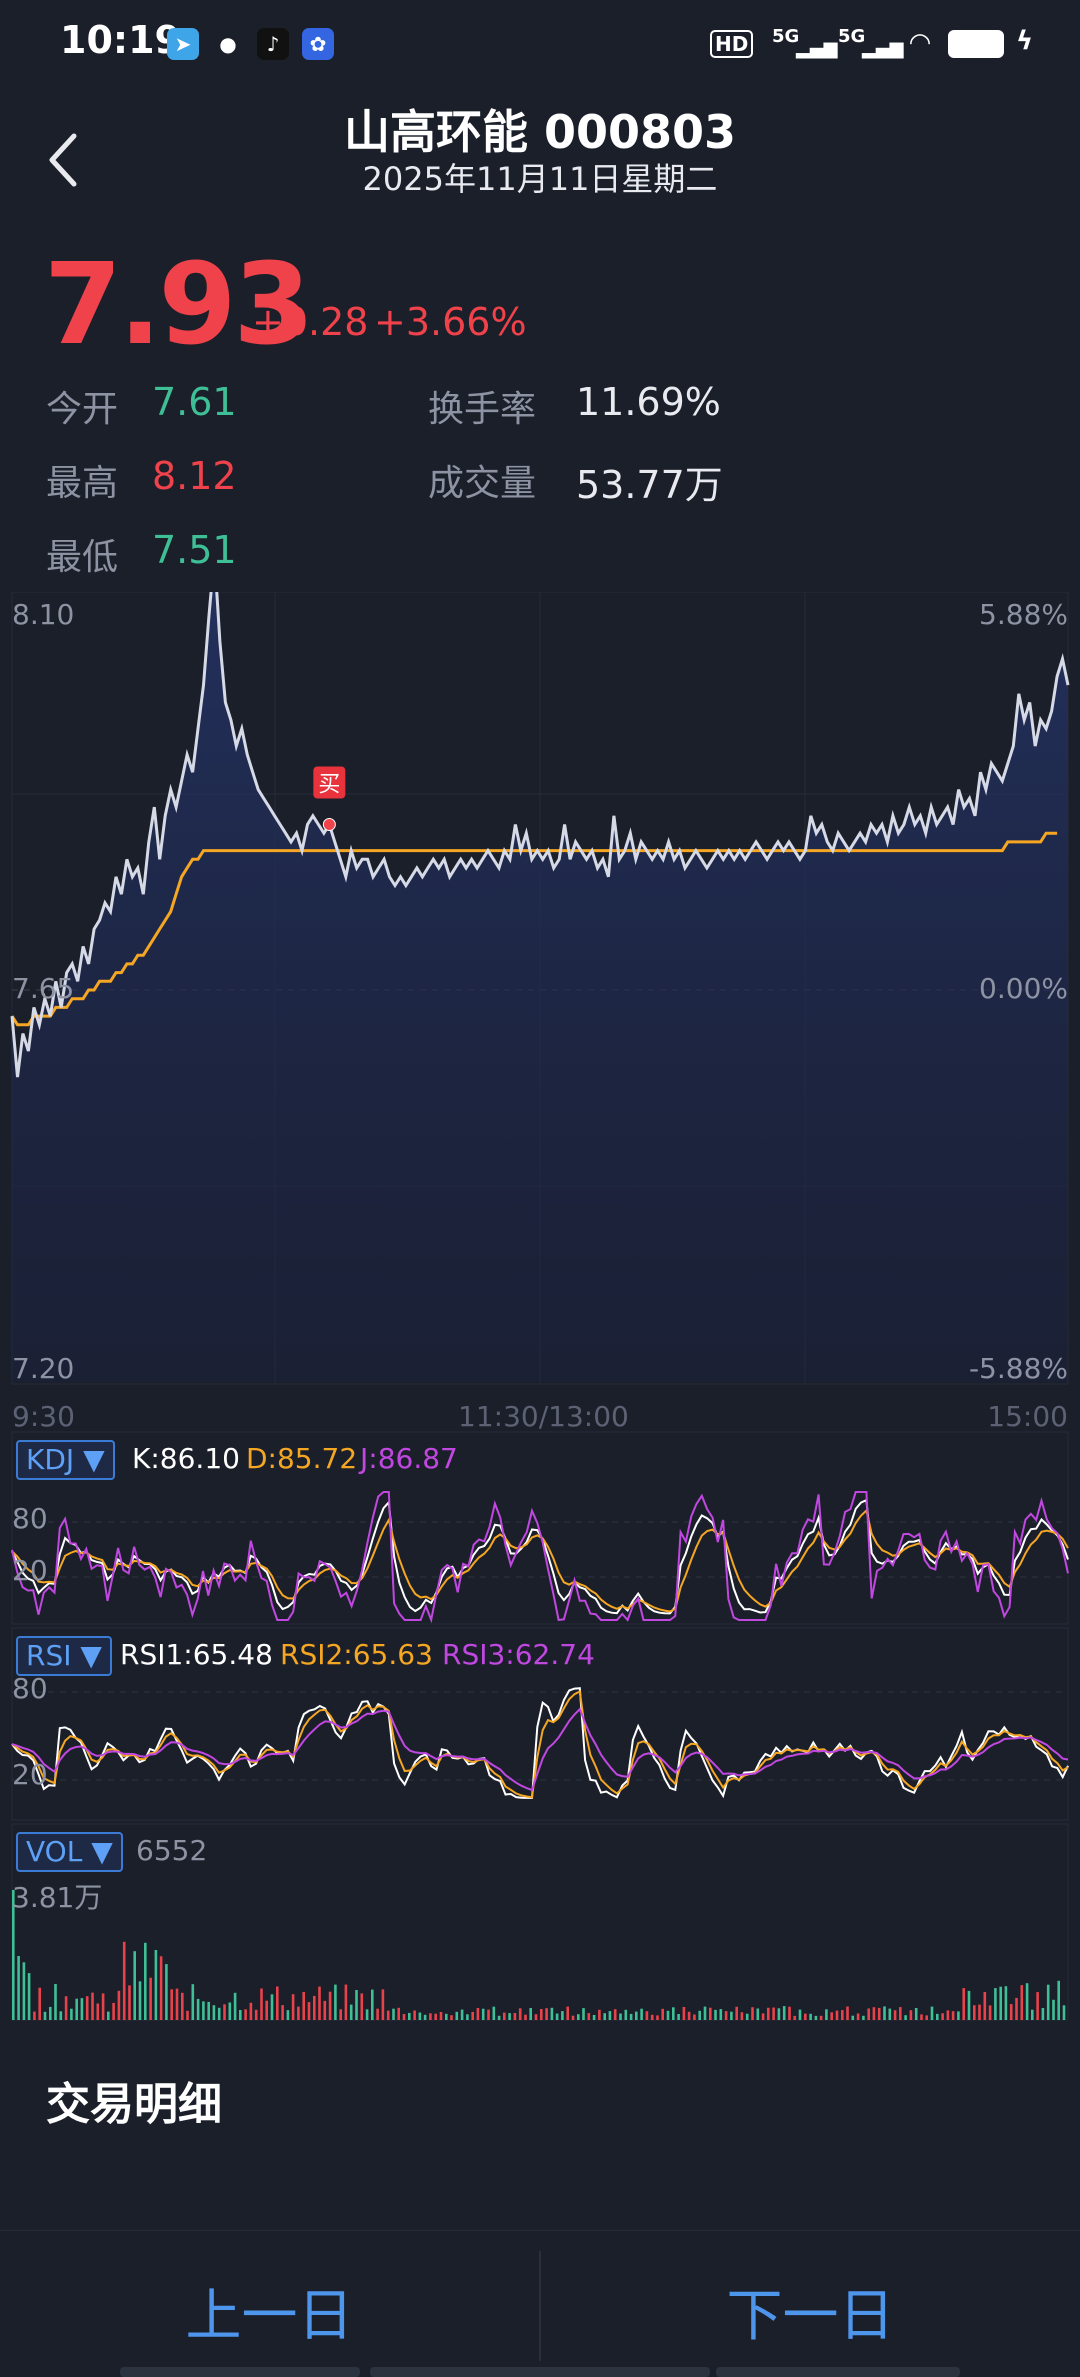 The height and width of the screenshot is (2377, 1080). I want to click on battery-icon, so click(976, 44).